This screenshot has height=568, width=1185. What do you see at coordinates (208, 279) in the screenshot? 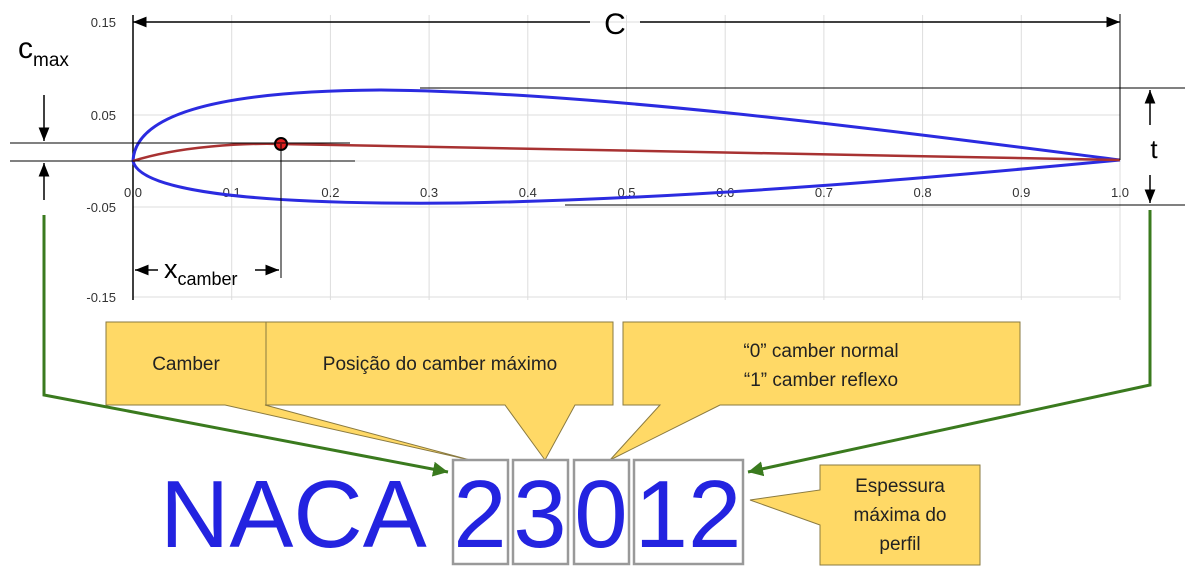
I see `xcamber-sub: camber` at bounding box center [208, 279].